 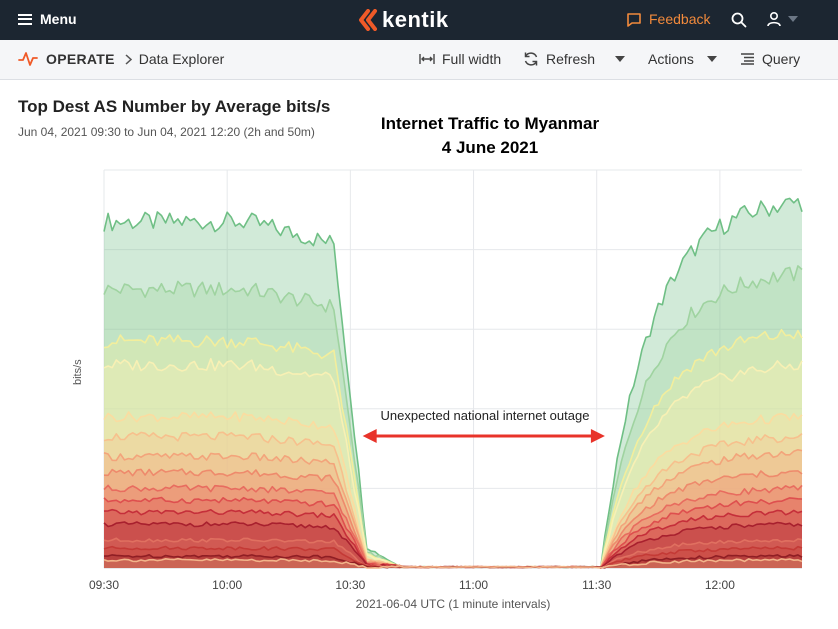 What do you see at coordinates (174, 106) in the screenshot?
I see `chart-title: Top Dest AS Number by Average bits/s` at bounding box center [174, 106].